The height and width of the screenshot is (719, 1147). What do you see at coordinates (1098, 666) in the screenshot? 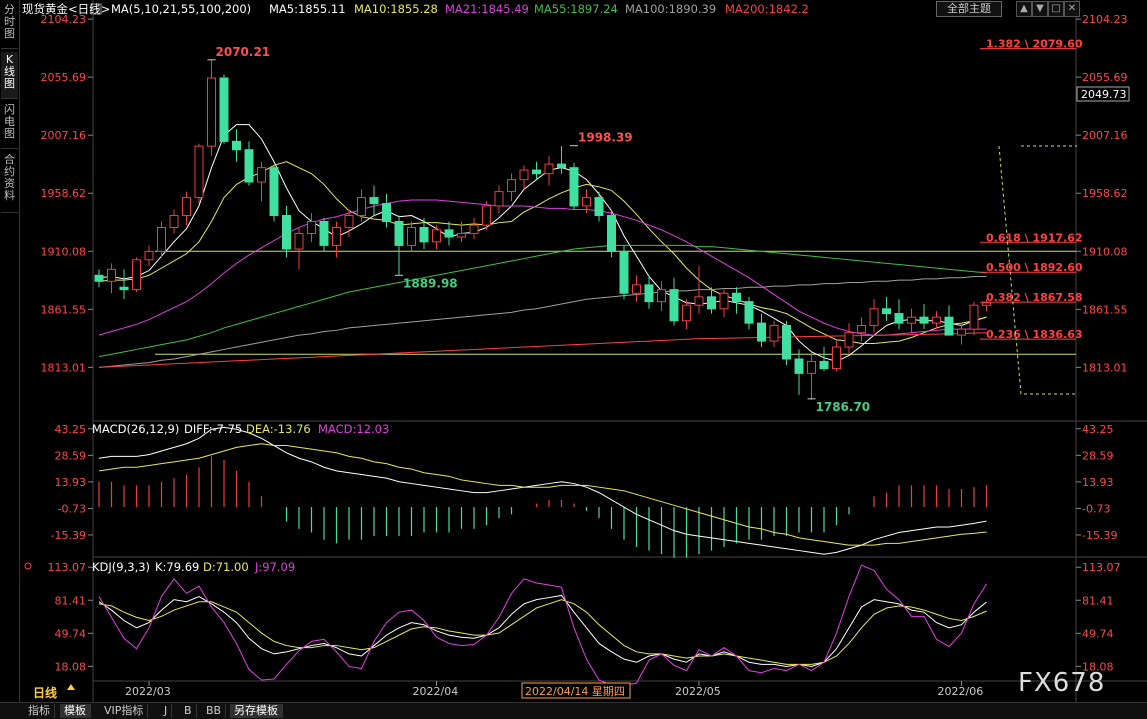
I see `kdj-axis-label-right: 18.08` at bounding box center [1098, 666].